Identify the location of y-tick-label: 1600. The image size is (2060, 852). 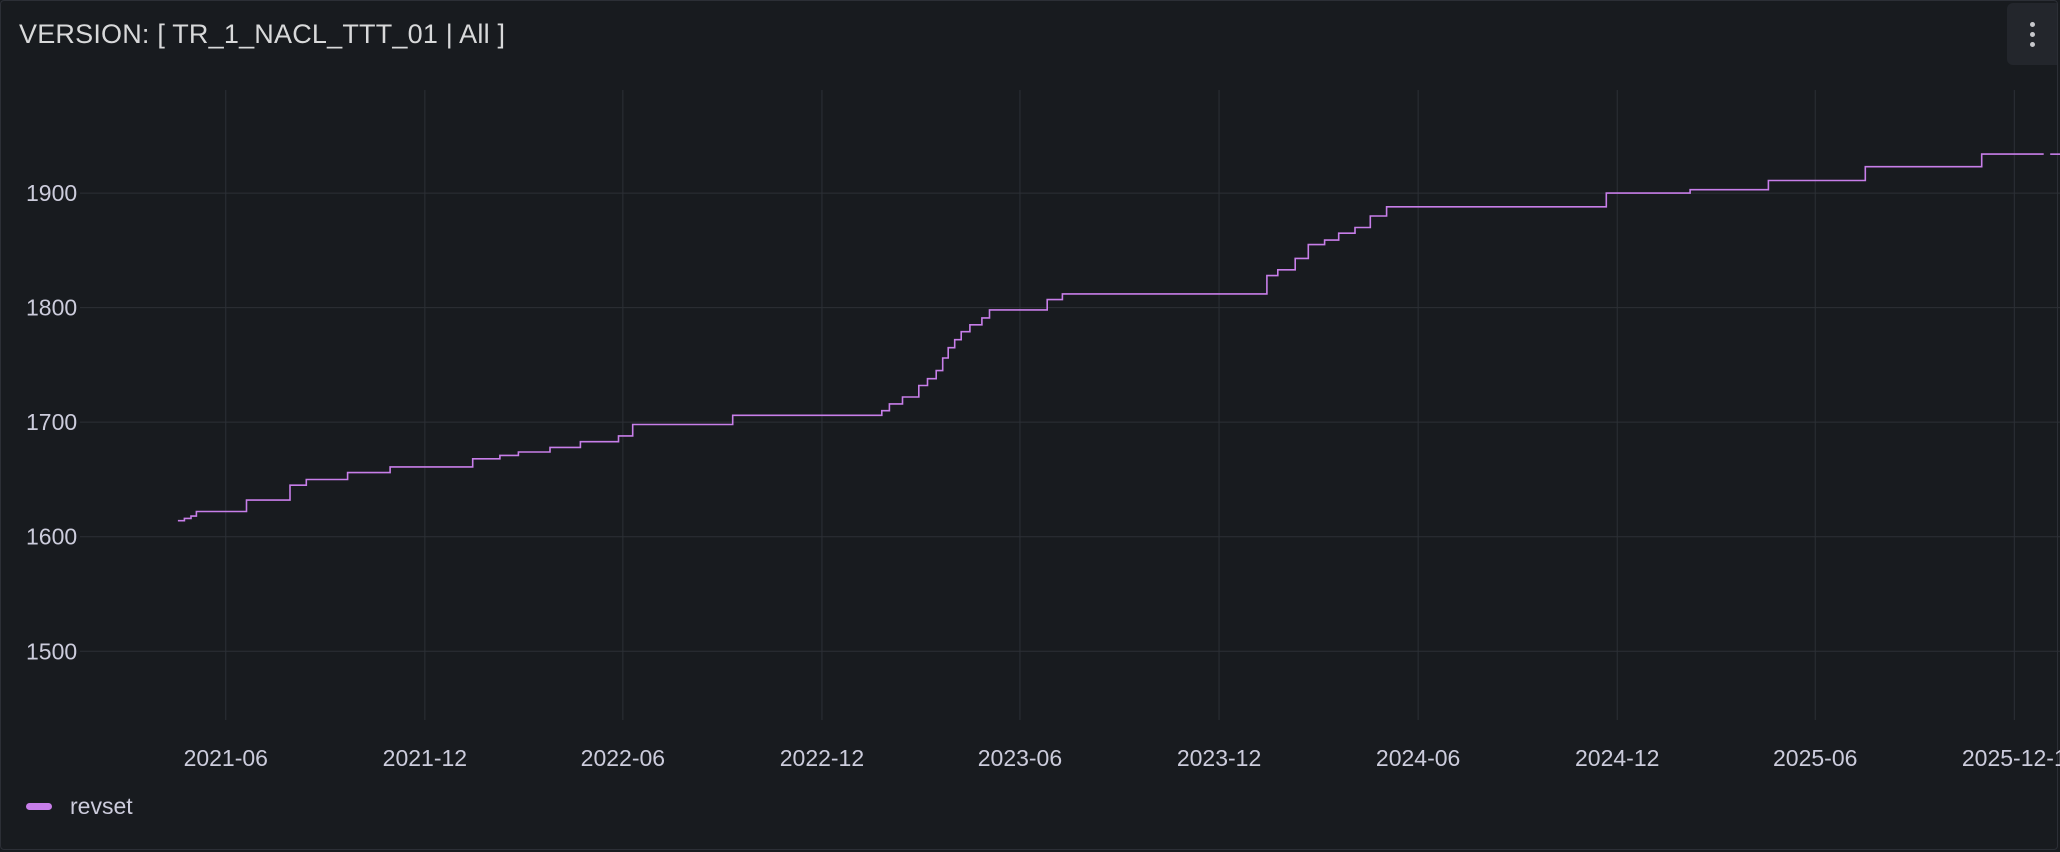
(51, 537).